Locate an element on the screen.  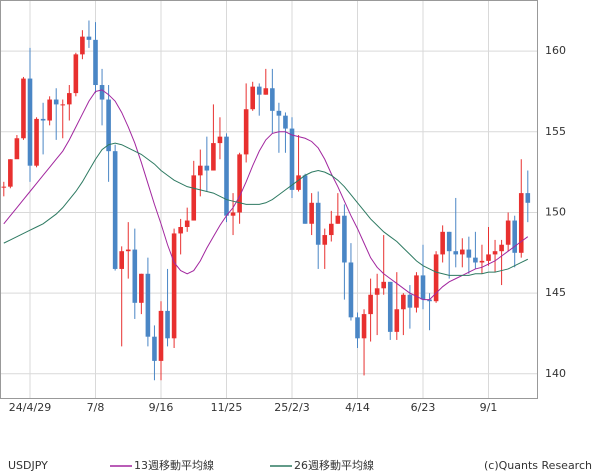
x-tick-label: 4/14 is located at coordinates (357, 407).